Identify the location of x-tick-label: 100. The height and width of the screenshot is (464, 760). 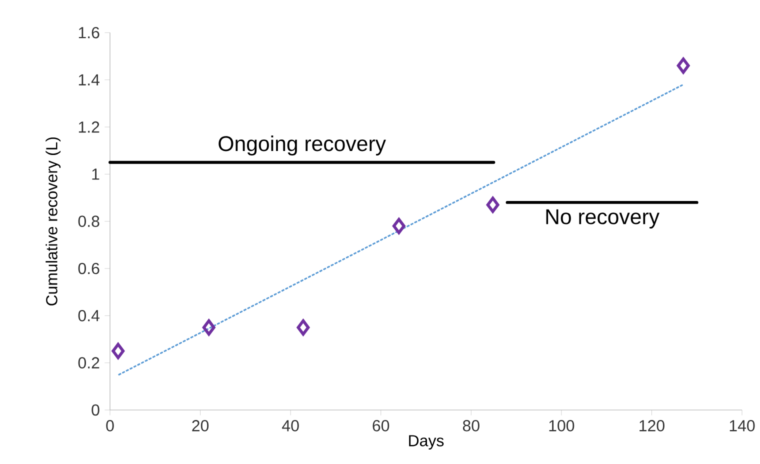
(561, 426).